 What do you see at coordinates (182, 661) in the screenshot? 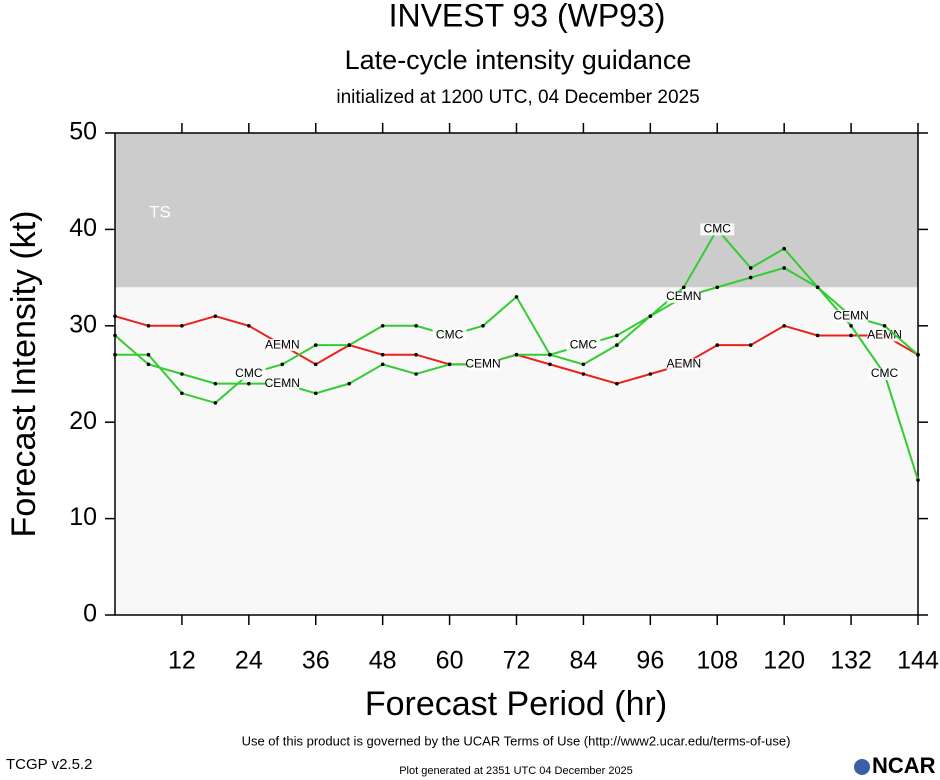
I see `x-tick-label: 12` at bounding box center [182, 661].